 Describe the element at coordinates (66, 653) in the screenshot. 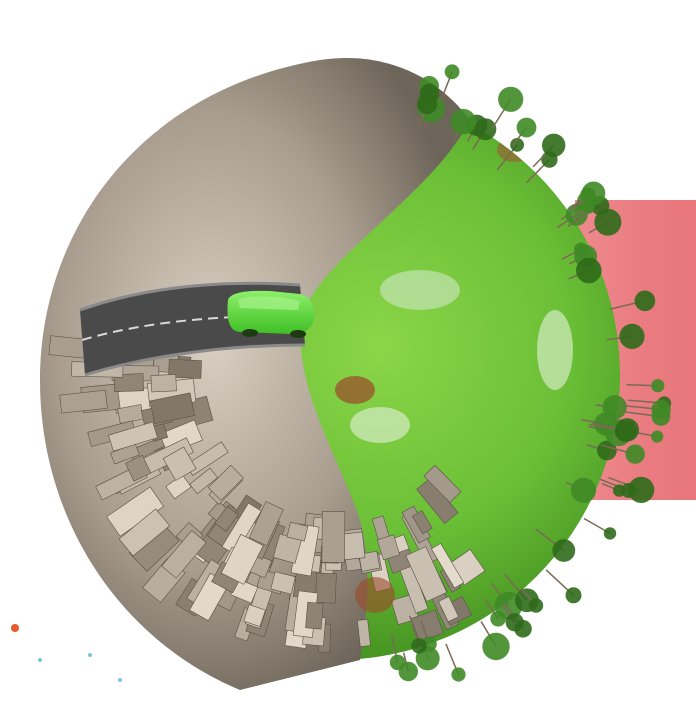

I see `paint-specks` at that location.